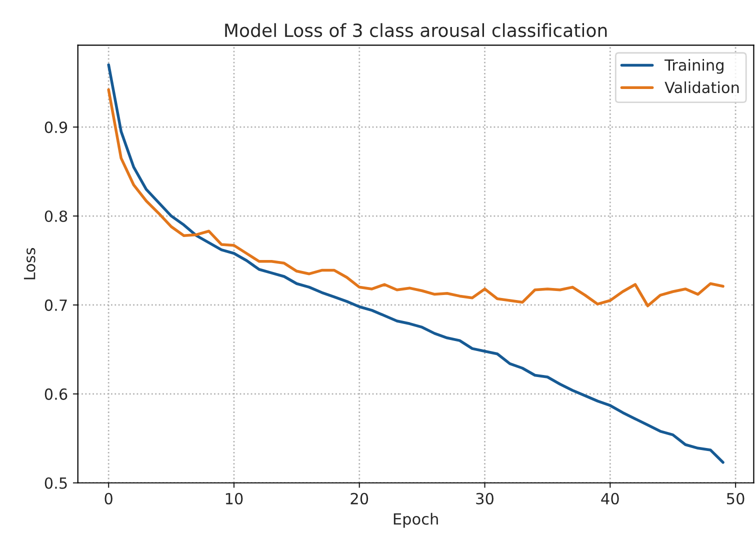  I want to click on legend-label: Training, so click(694, 66).